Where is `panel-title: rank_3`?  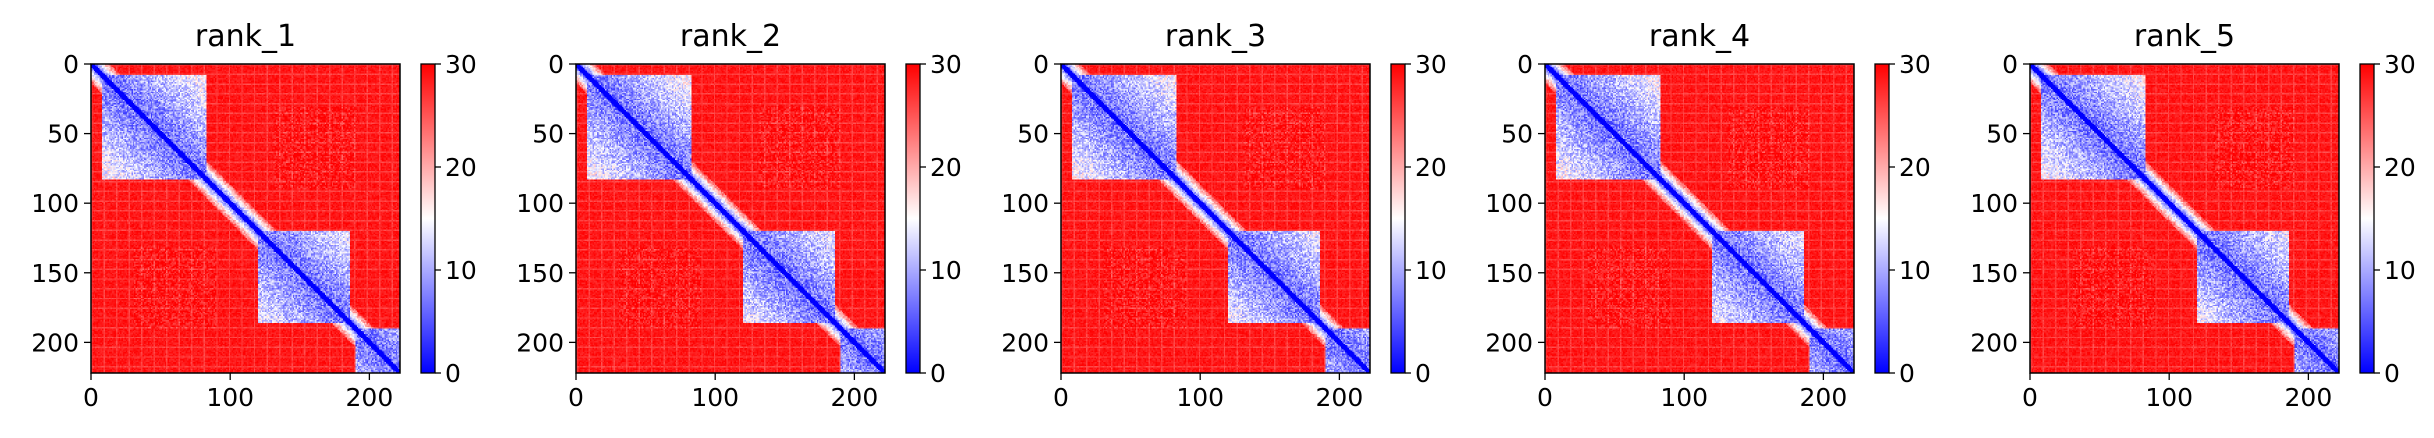 panel-title: rank_3 is located at coordinates (1215, 36).